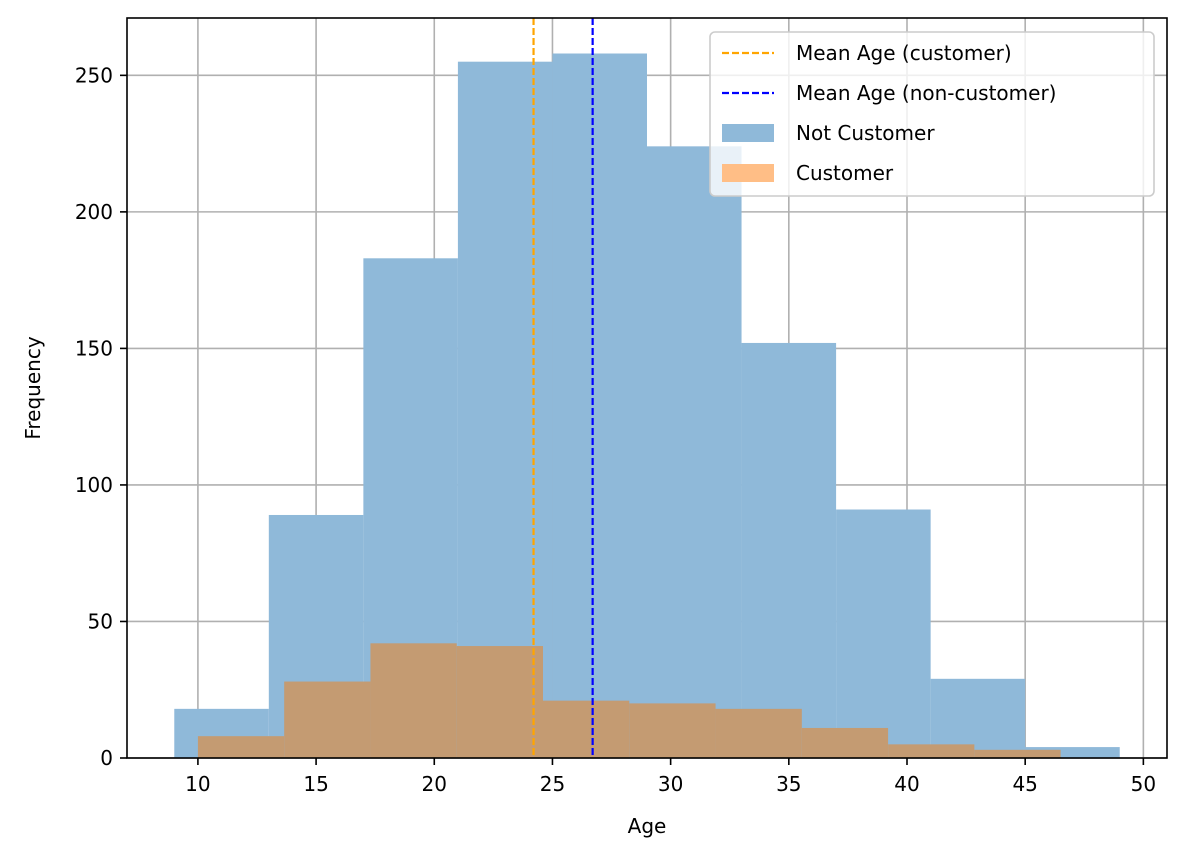 This screenshot has height=858, width=1186. I want to click on x-tick-label: 40, so click(906, 784).